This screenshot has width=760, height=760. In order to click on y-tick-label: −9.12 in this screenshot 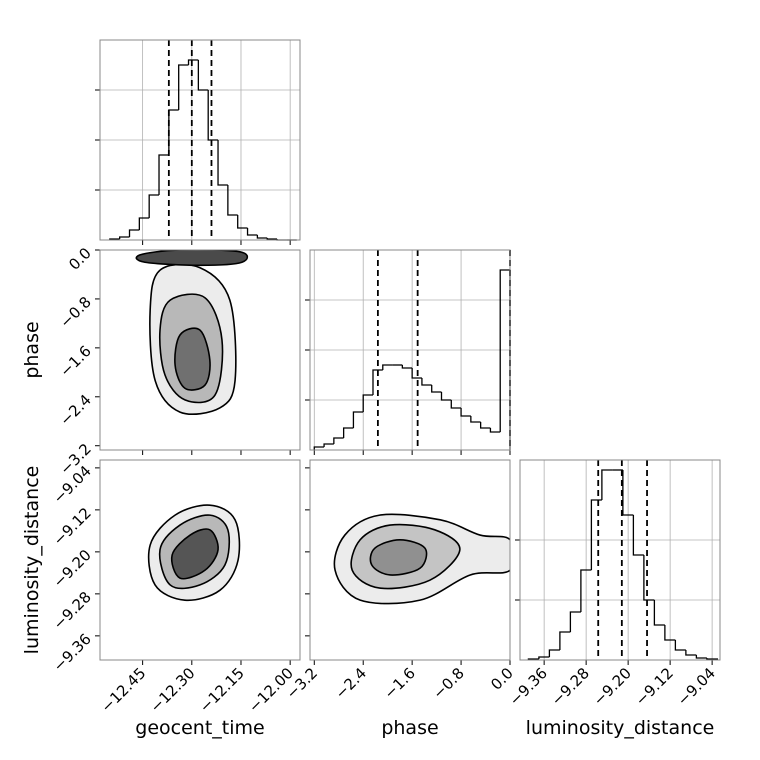, I will do `click(72, 526)`.